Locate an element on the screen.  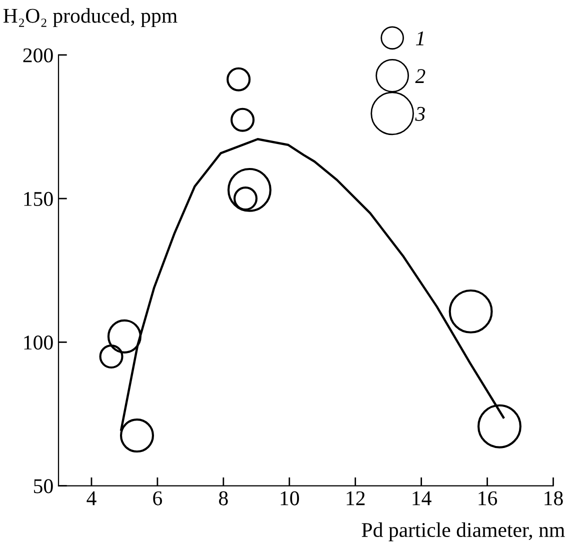
y-tick-label: 200 is located at coordinates (38, 55).